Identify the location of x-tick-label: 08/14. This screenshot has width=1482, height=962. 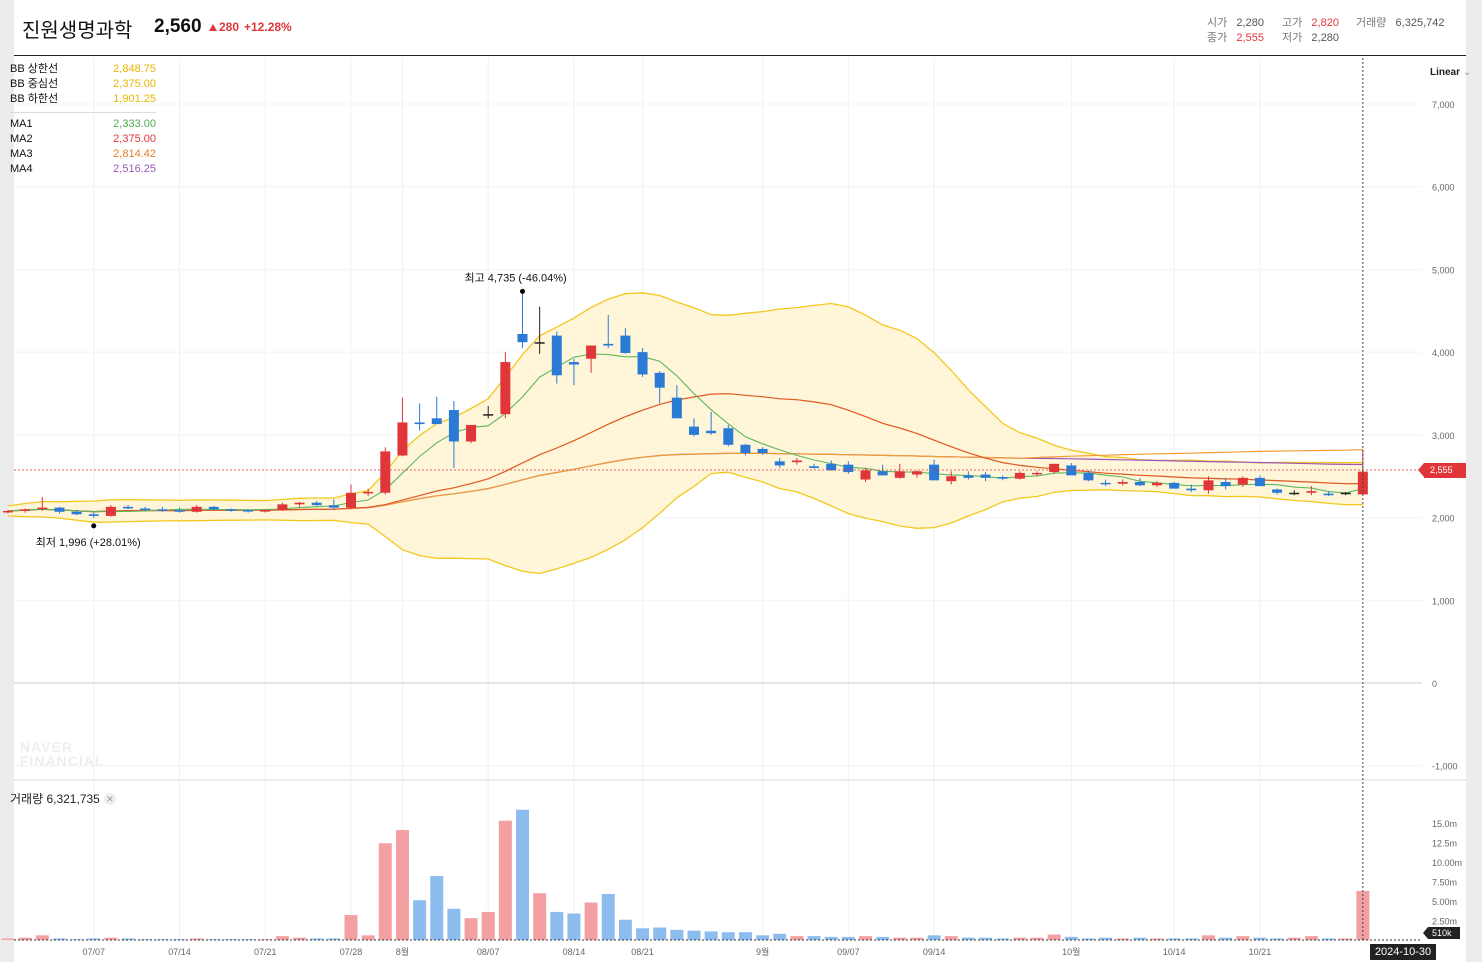
(574, 952).